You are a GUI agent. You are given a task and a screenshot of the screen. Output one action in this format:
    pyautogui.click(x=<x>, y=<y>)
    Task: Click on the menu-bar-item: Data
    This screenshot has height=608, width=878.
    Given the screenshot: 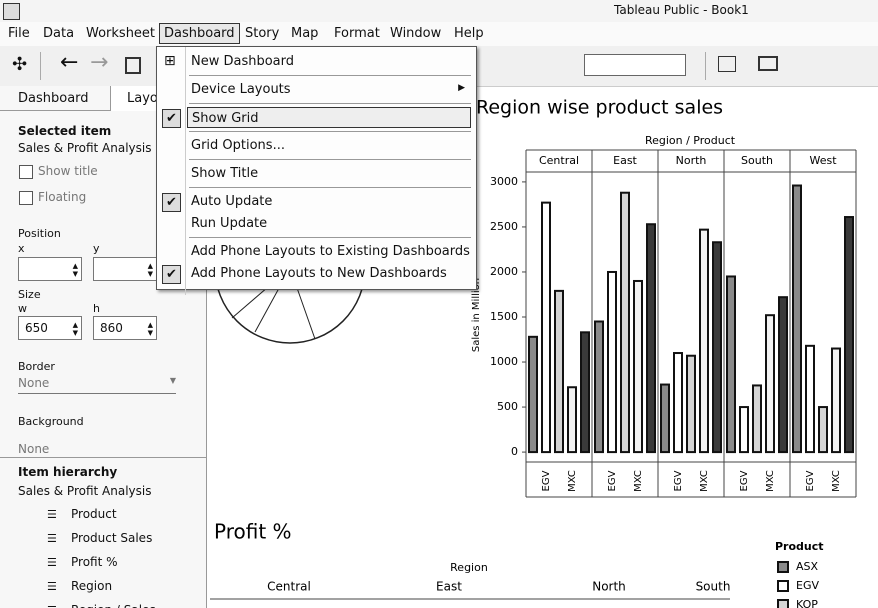 What is the action you would take?
    pyautogui.click(x=59, y=33)
    